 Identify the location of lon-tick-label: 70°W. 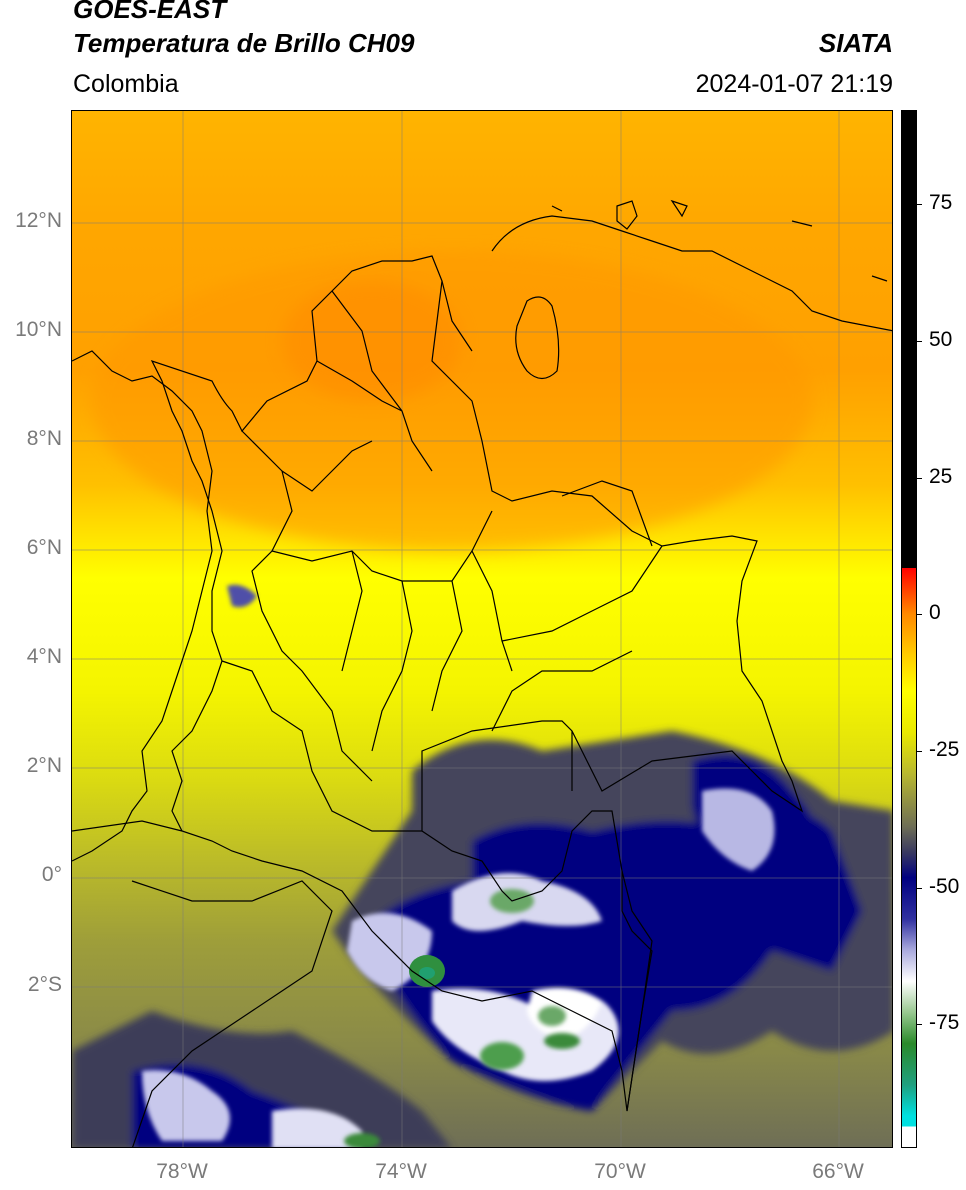
(620, 1171).